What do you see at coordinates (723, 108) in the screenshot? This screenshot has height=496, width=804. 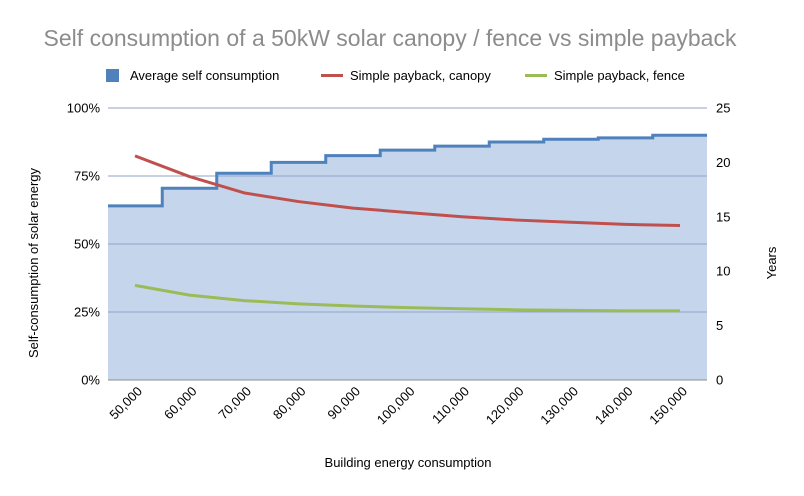 I see `y2-tick-label: 25` at bounding box center [723, 108].